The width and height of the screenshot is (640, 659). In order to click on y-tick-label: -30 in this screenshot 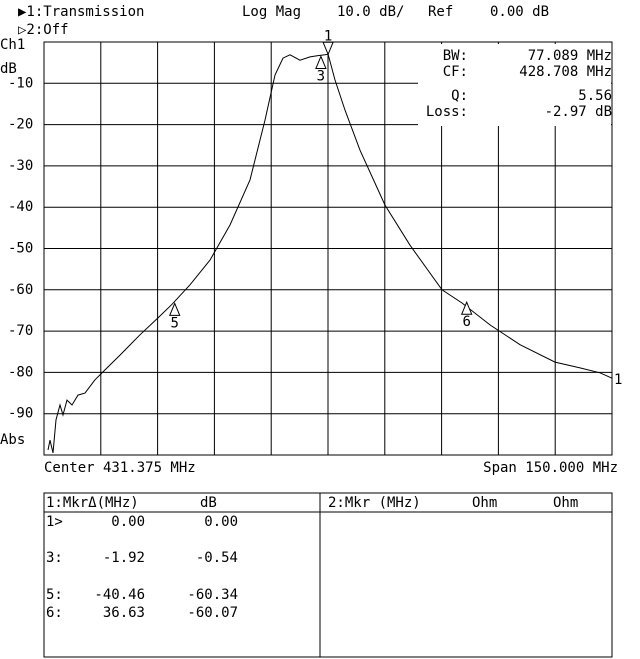, I will do `click(20, 166)`.